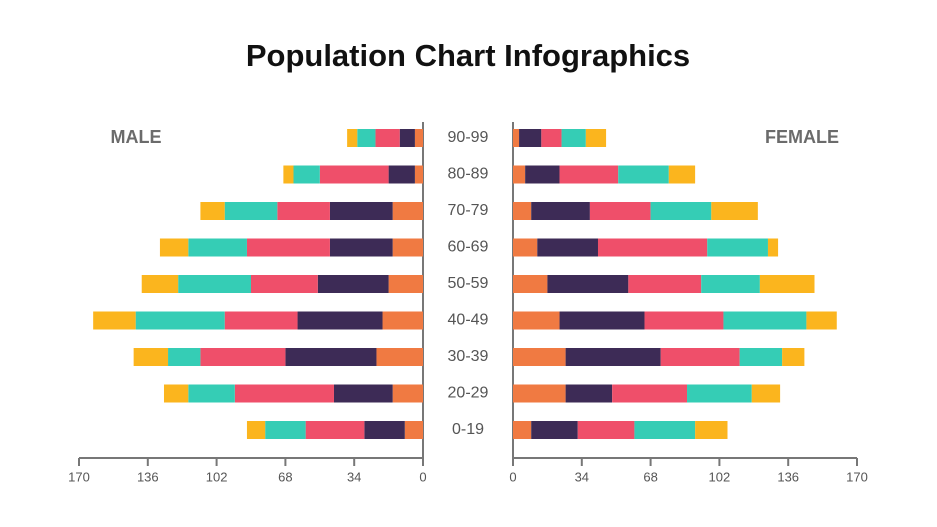 This screenshot has width=937, height=527. Describe the element at coordinates (217, 476) in the screenshot. I see `x-tick-label: 102` at that location.